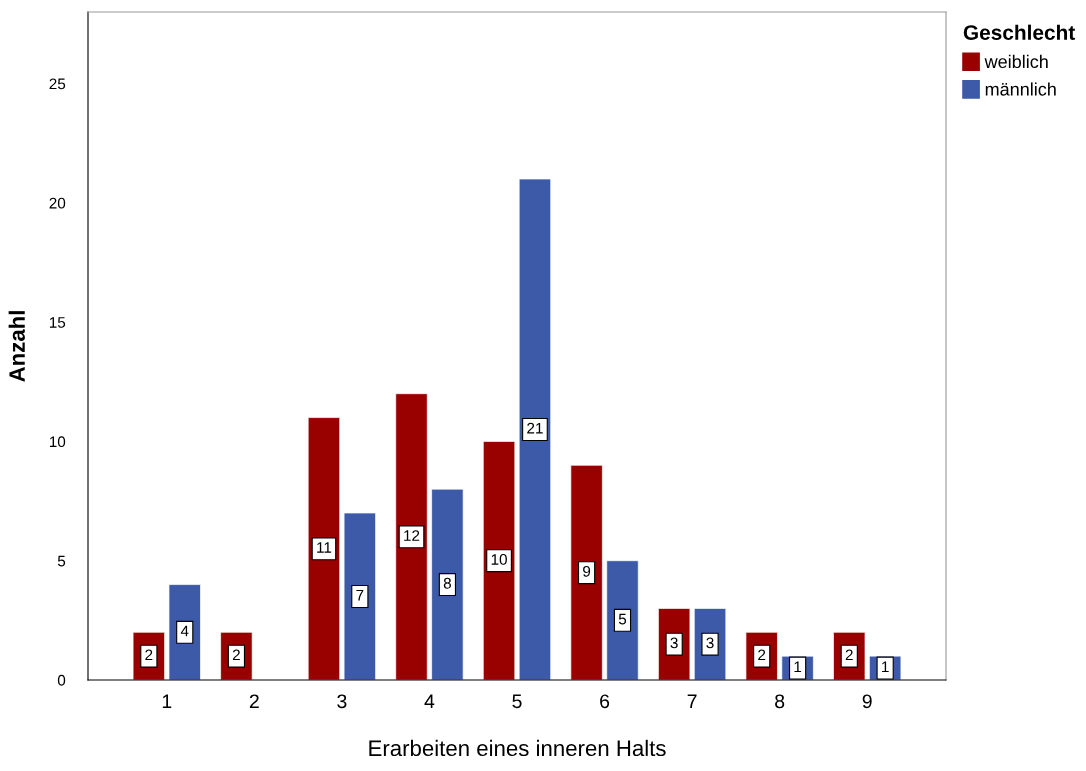  What do you see at coordinates (61, 561) in the screenshot?
I see `y-tick-label: 5` at bounding box center [61, 561].